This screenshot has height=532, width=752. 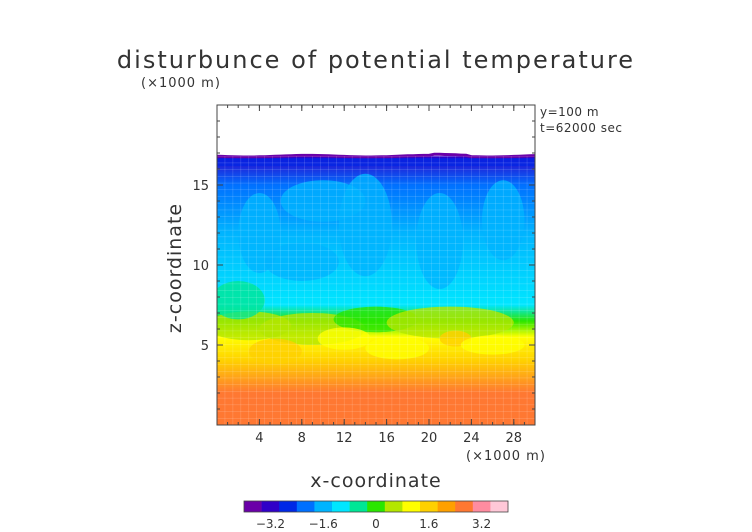 What do you see at coordinates (471, 438) in the screenshot?
I see `x-tick-label: 24` at bounding box center [471, 438].